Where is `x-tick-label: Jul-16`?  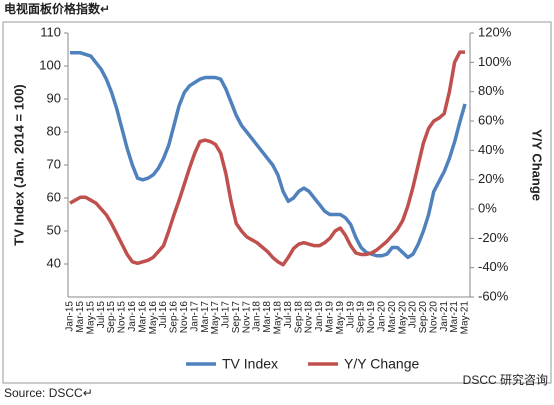
x-tick-label: Jul-16 is located at coordinates (163, 315).